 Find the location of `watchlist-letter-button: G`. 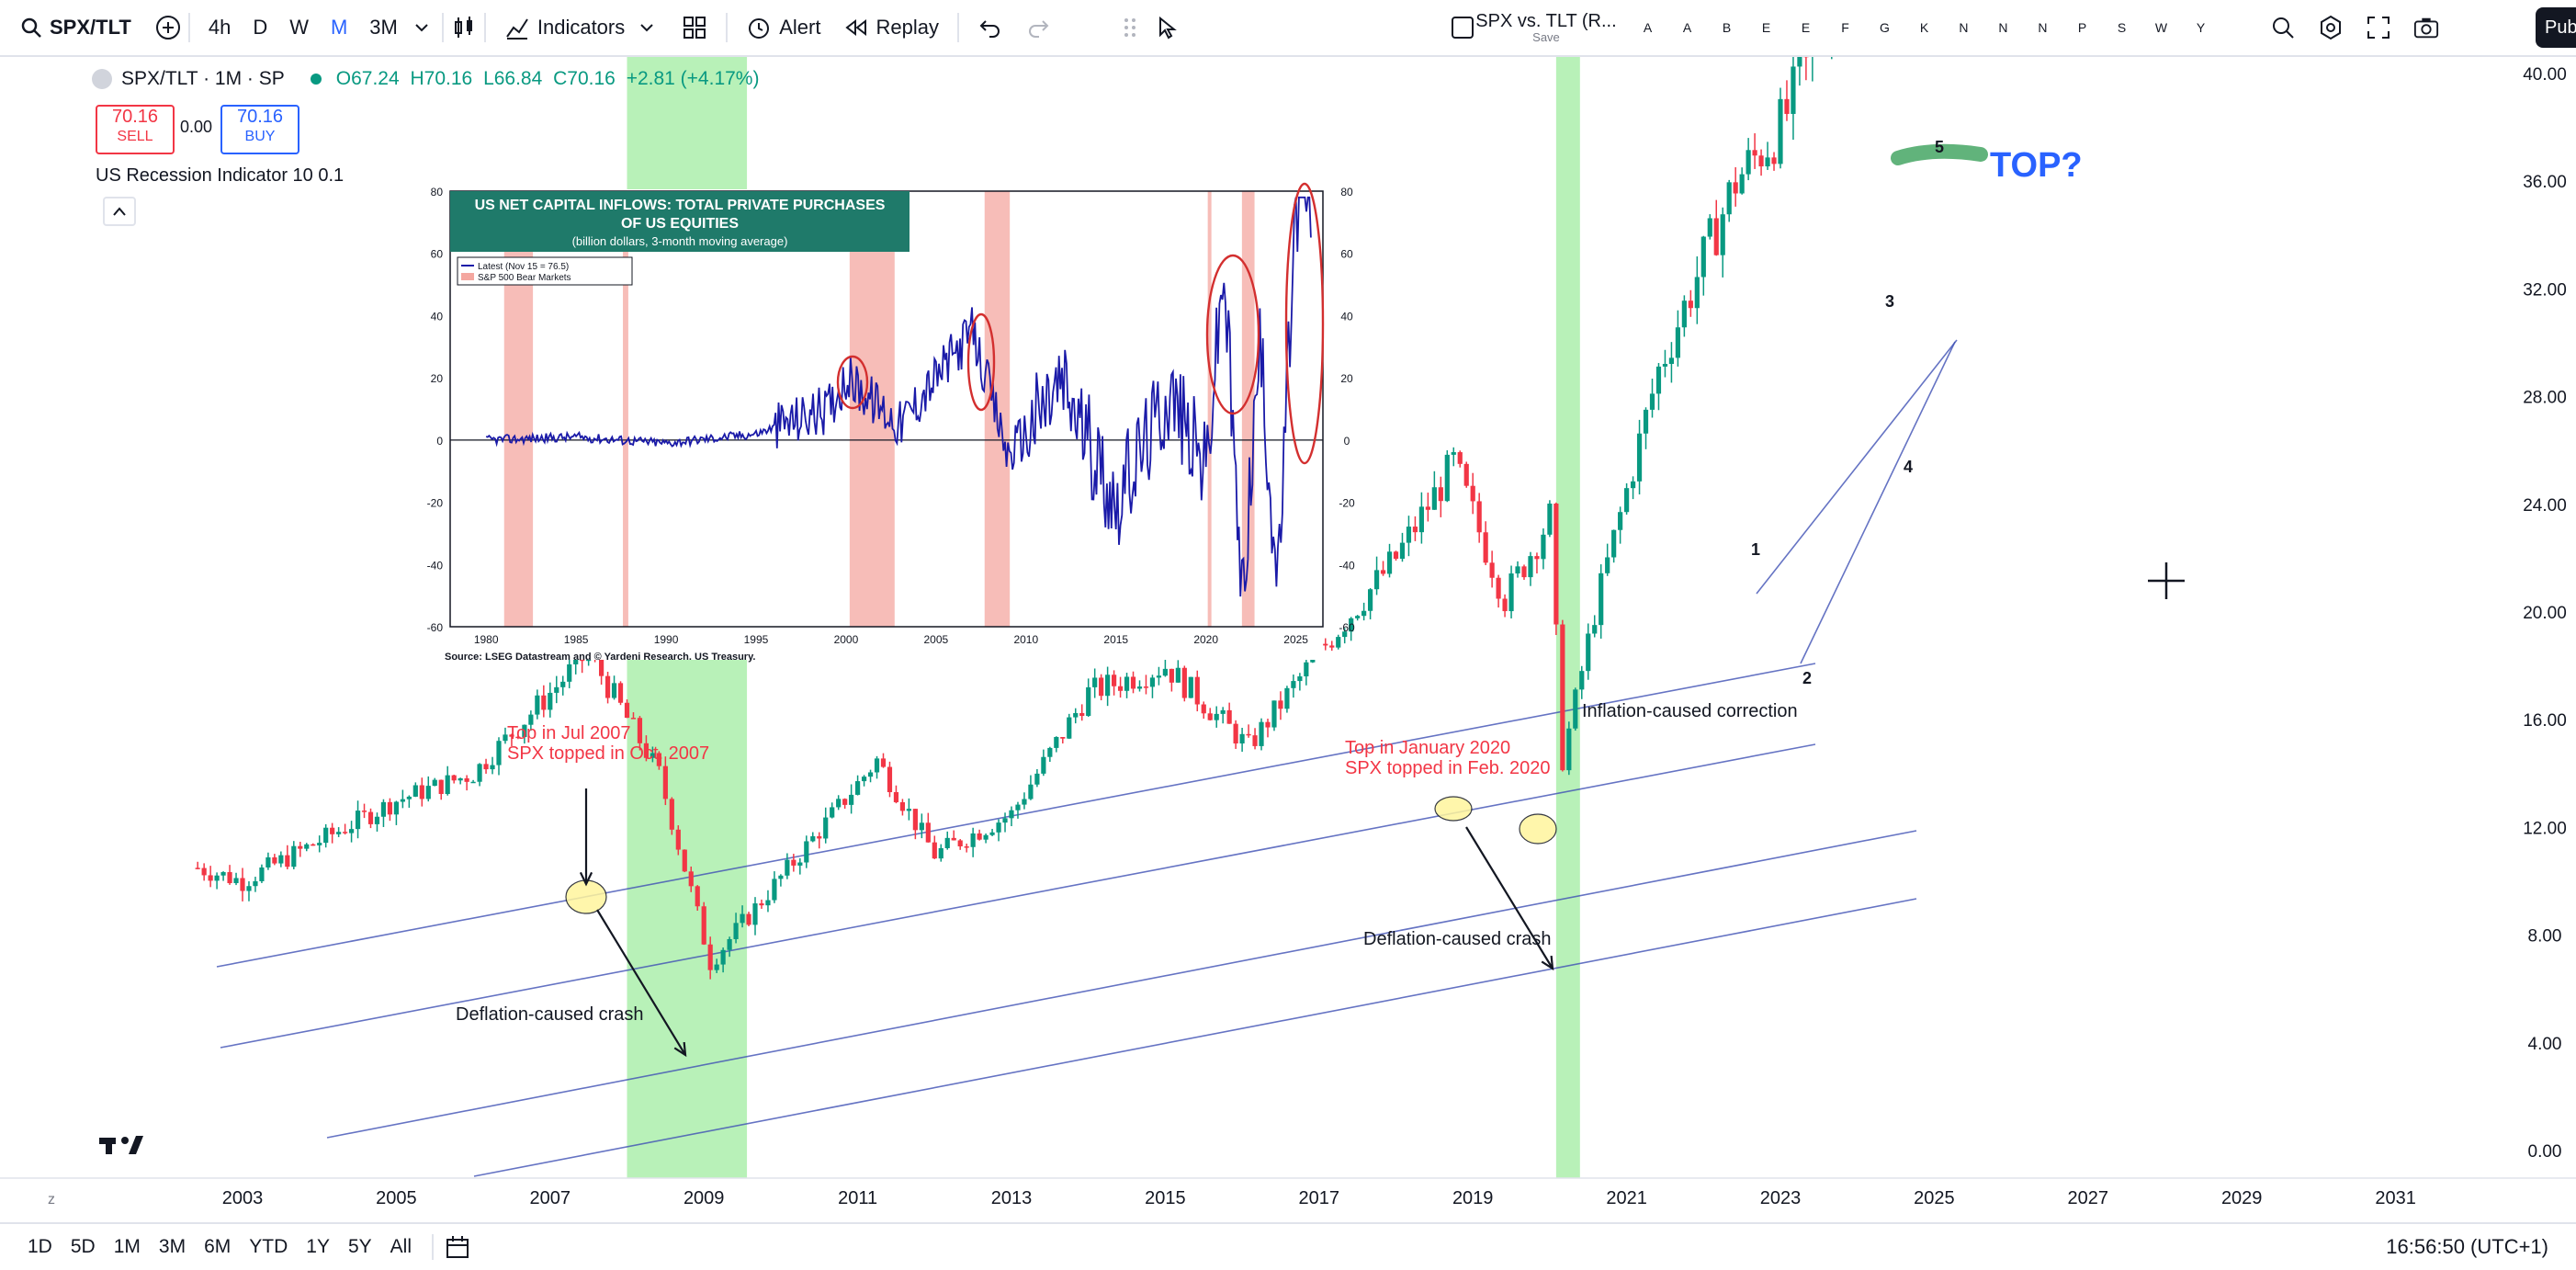

watchlist-letter-button: G is located at coordinates (1884, 27).